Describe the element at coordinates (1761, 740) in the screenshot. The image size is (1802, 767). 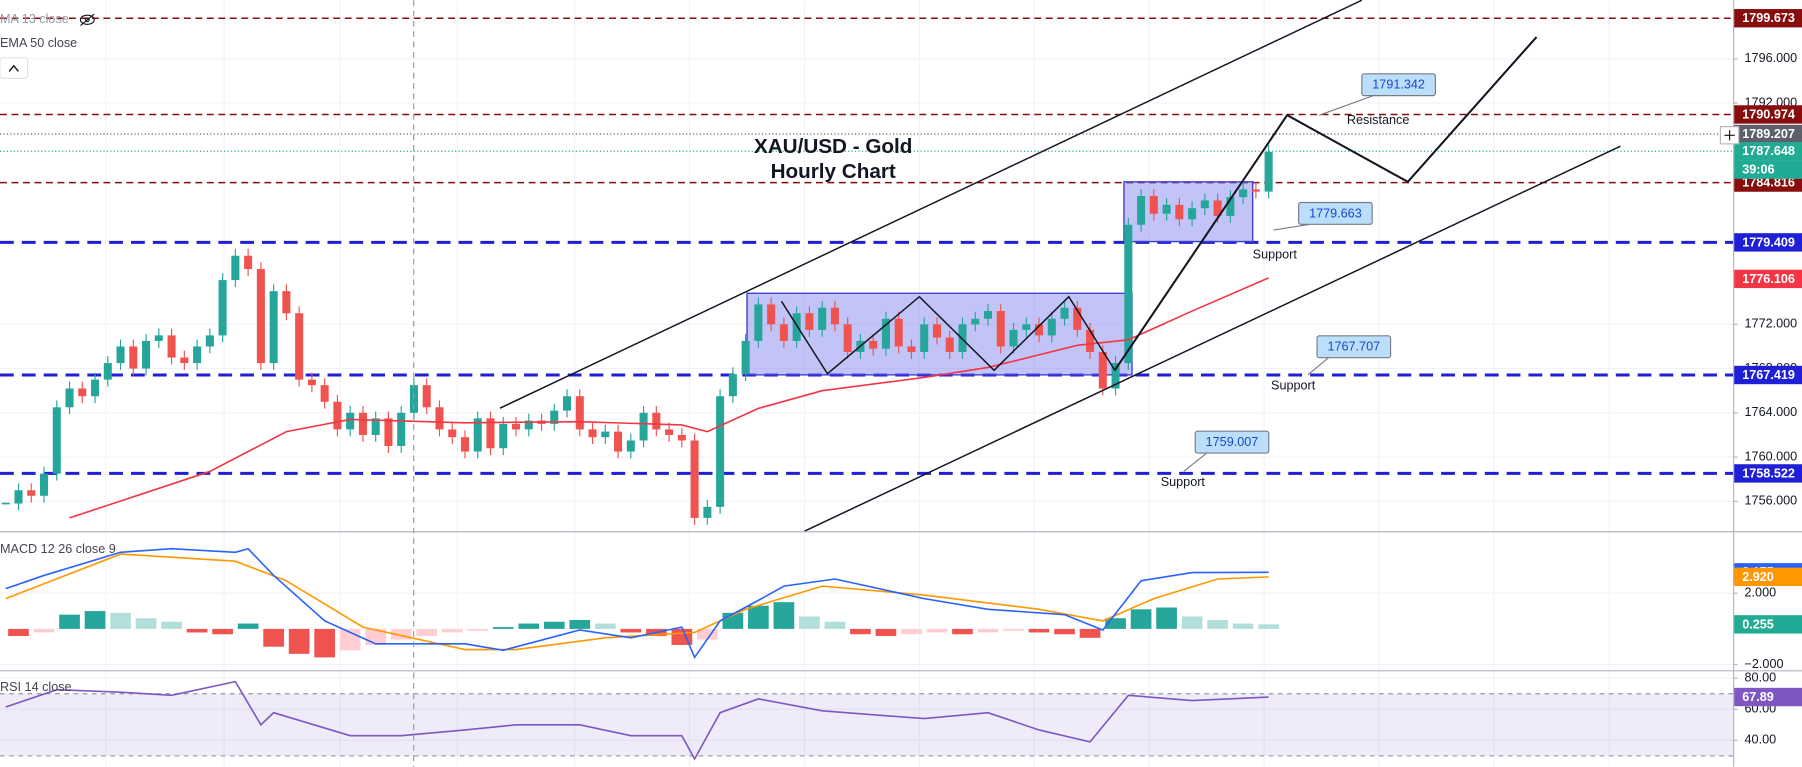
I see `y-tick-label: 40.00` at that location.